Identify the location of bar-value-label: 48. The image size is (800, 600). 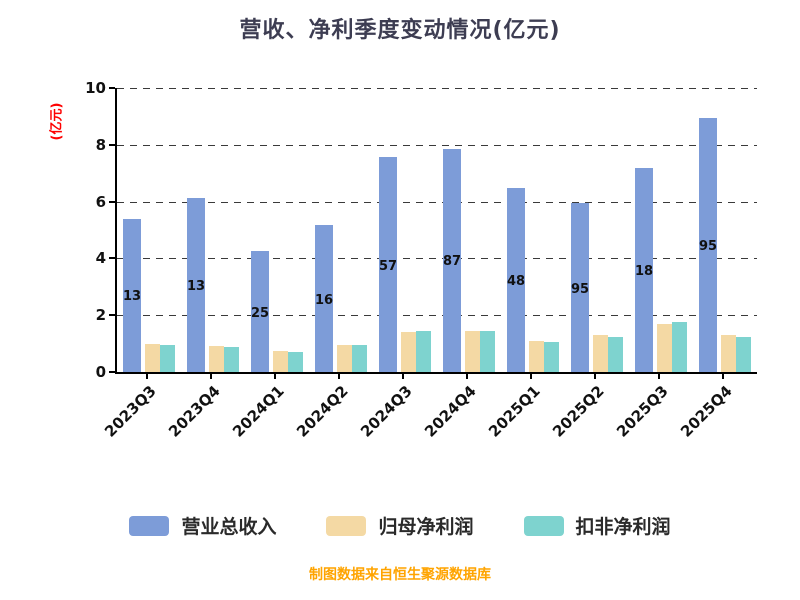
(516, 281).